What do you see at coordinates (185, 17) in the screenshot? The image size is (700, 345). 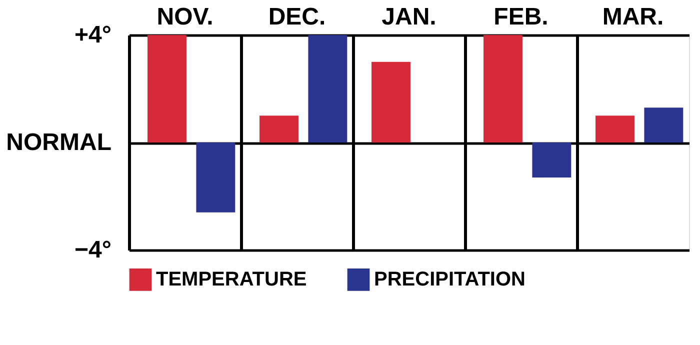 I see `x-tick-label: NOV.` at bounding box center [185, 17].